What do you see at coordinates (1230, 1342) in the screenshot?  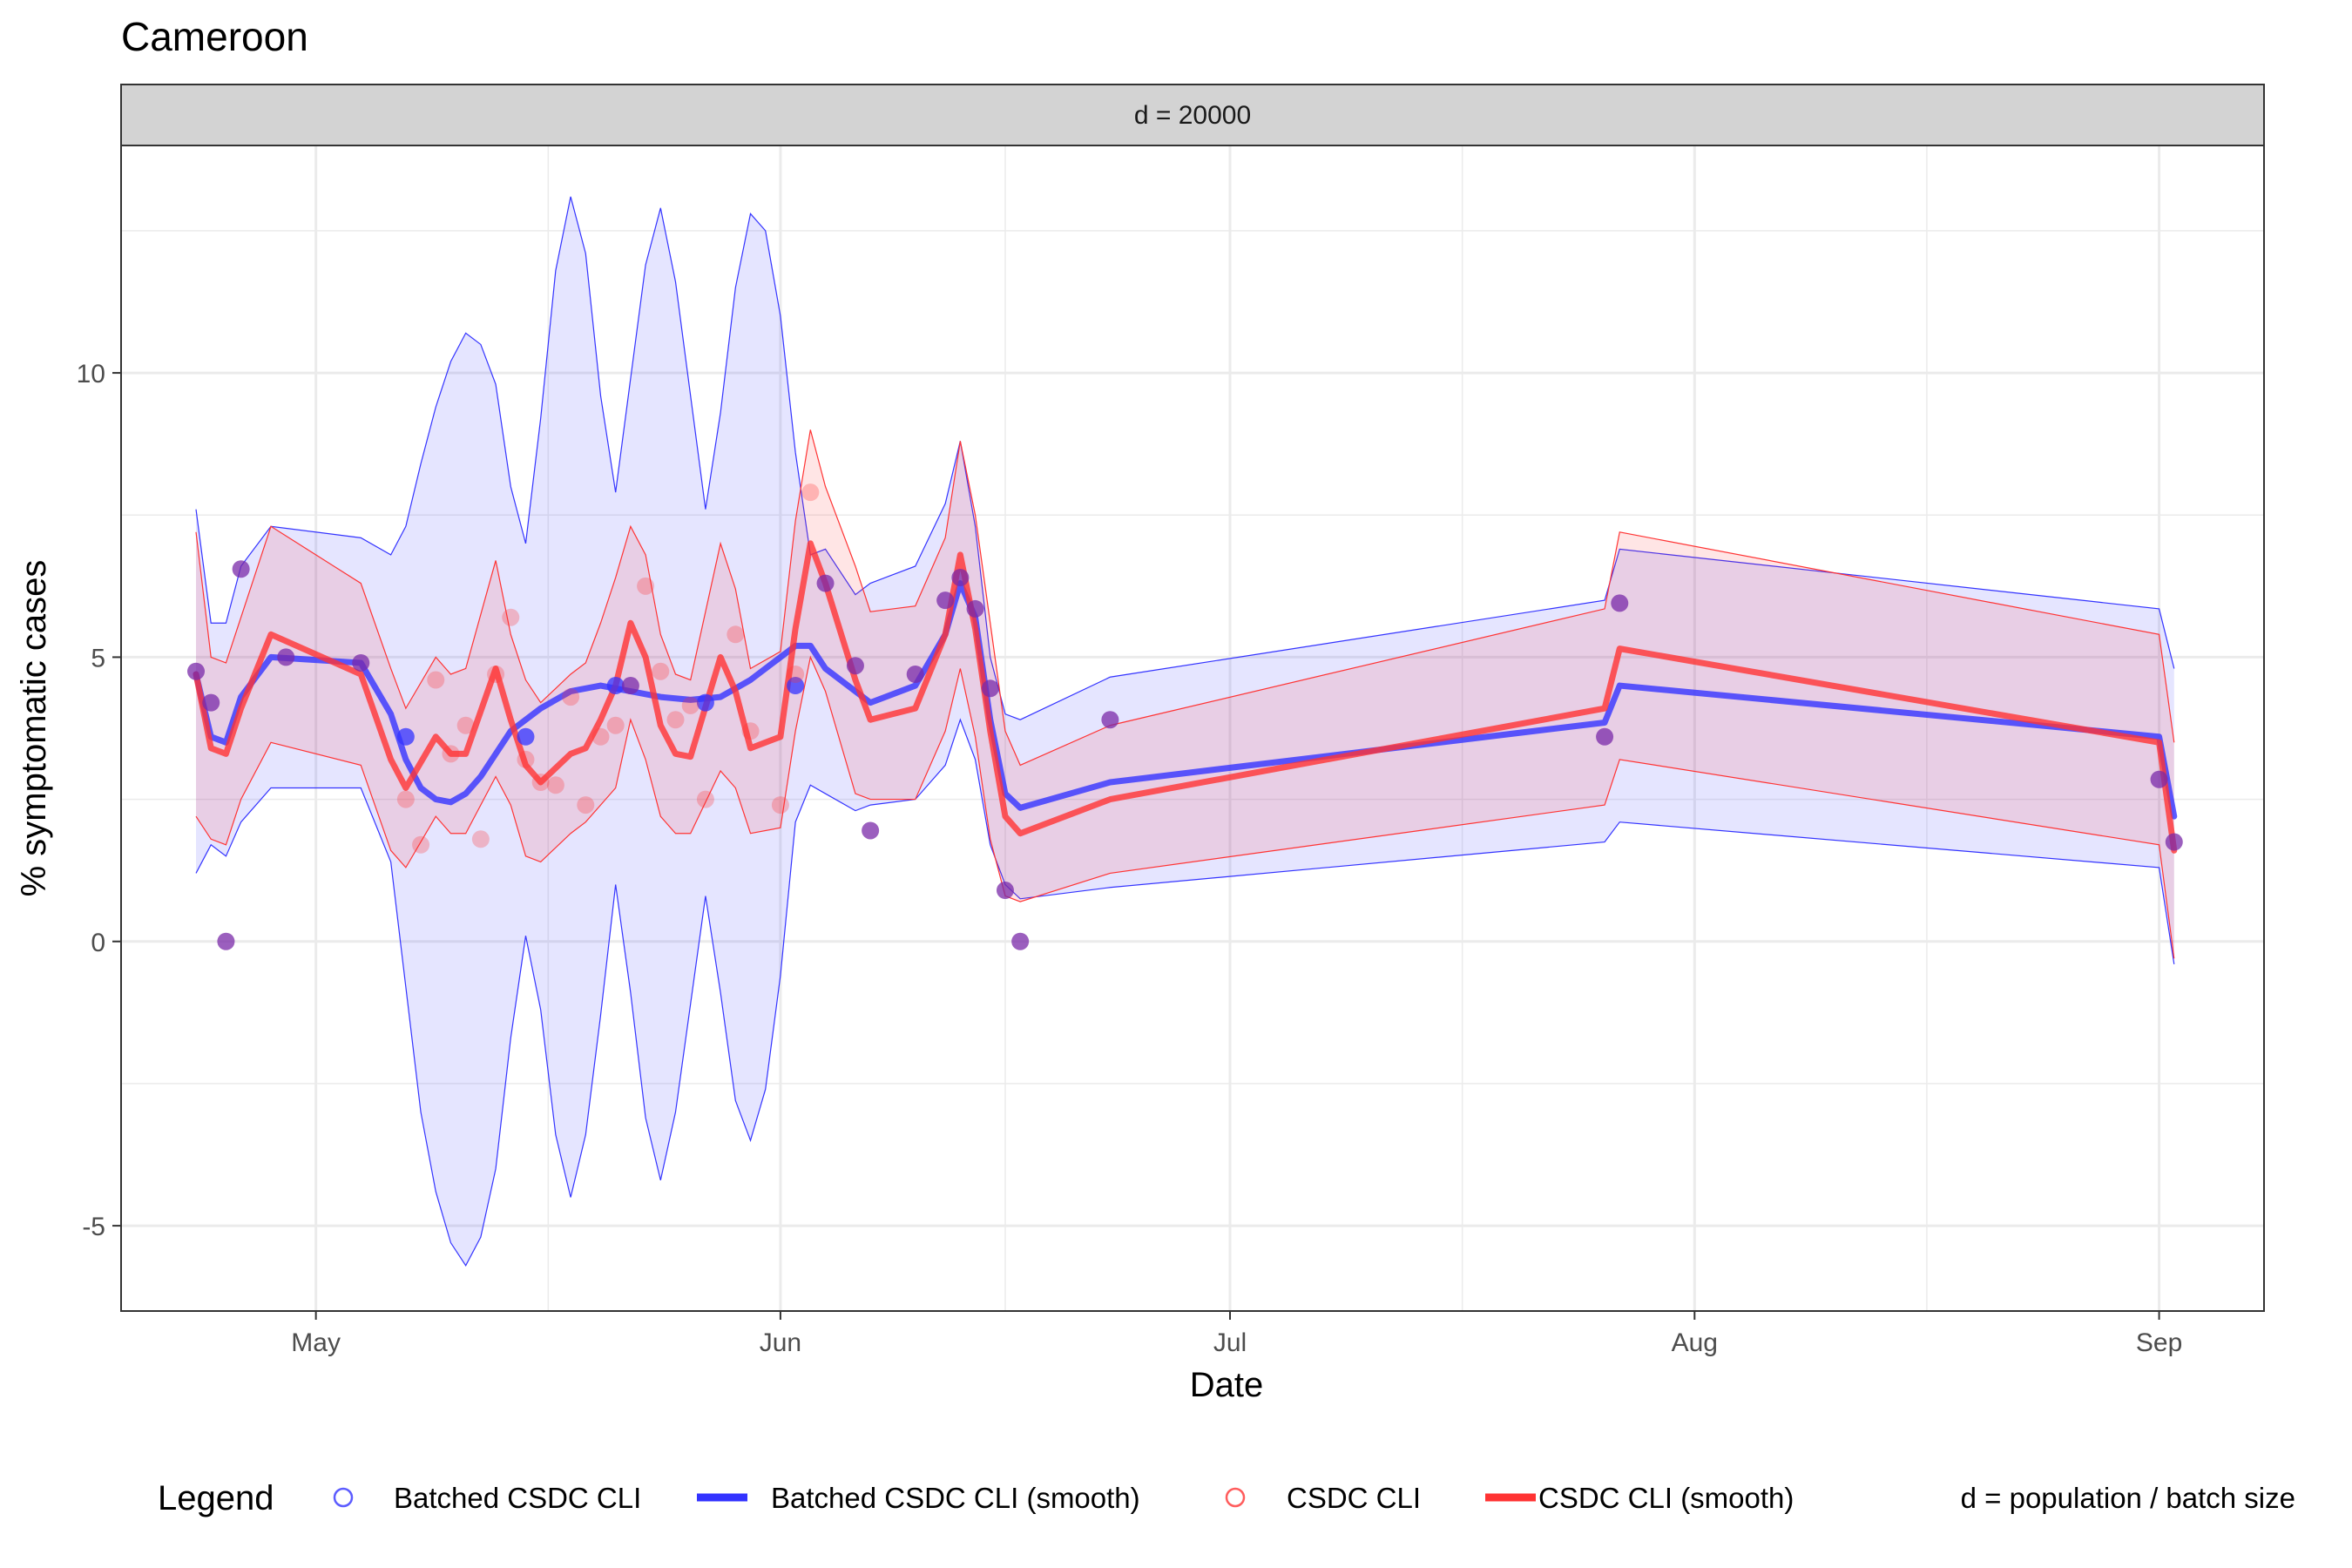 I see `x-tick-label: Jul` at bounding box center [1230, 1342].